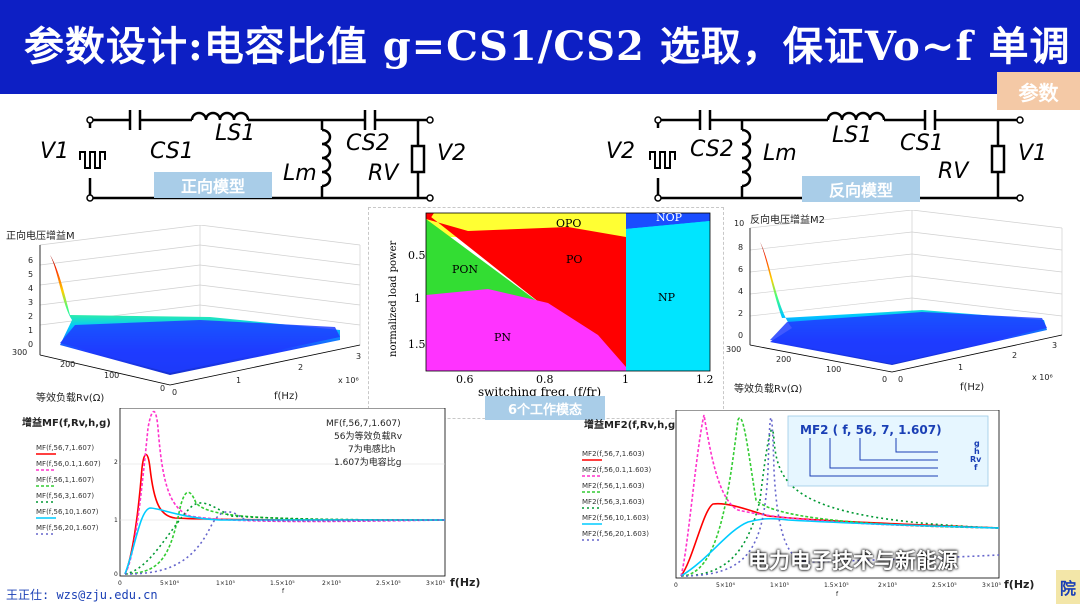  What do you see at coordinates (465, 379) in the screenshot?
I see `x-tick: 0.6` at bounding box center [465, 379].